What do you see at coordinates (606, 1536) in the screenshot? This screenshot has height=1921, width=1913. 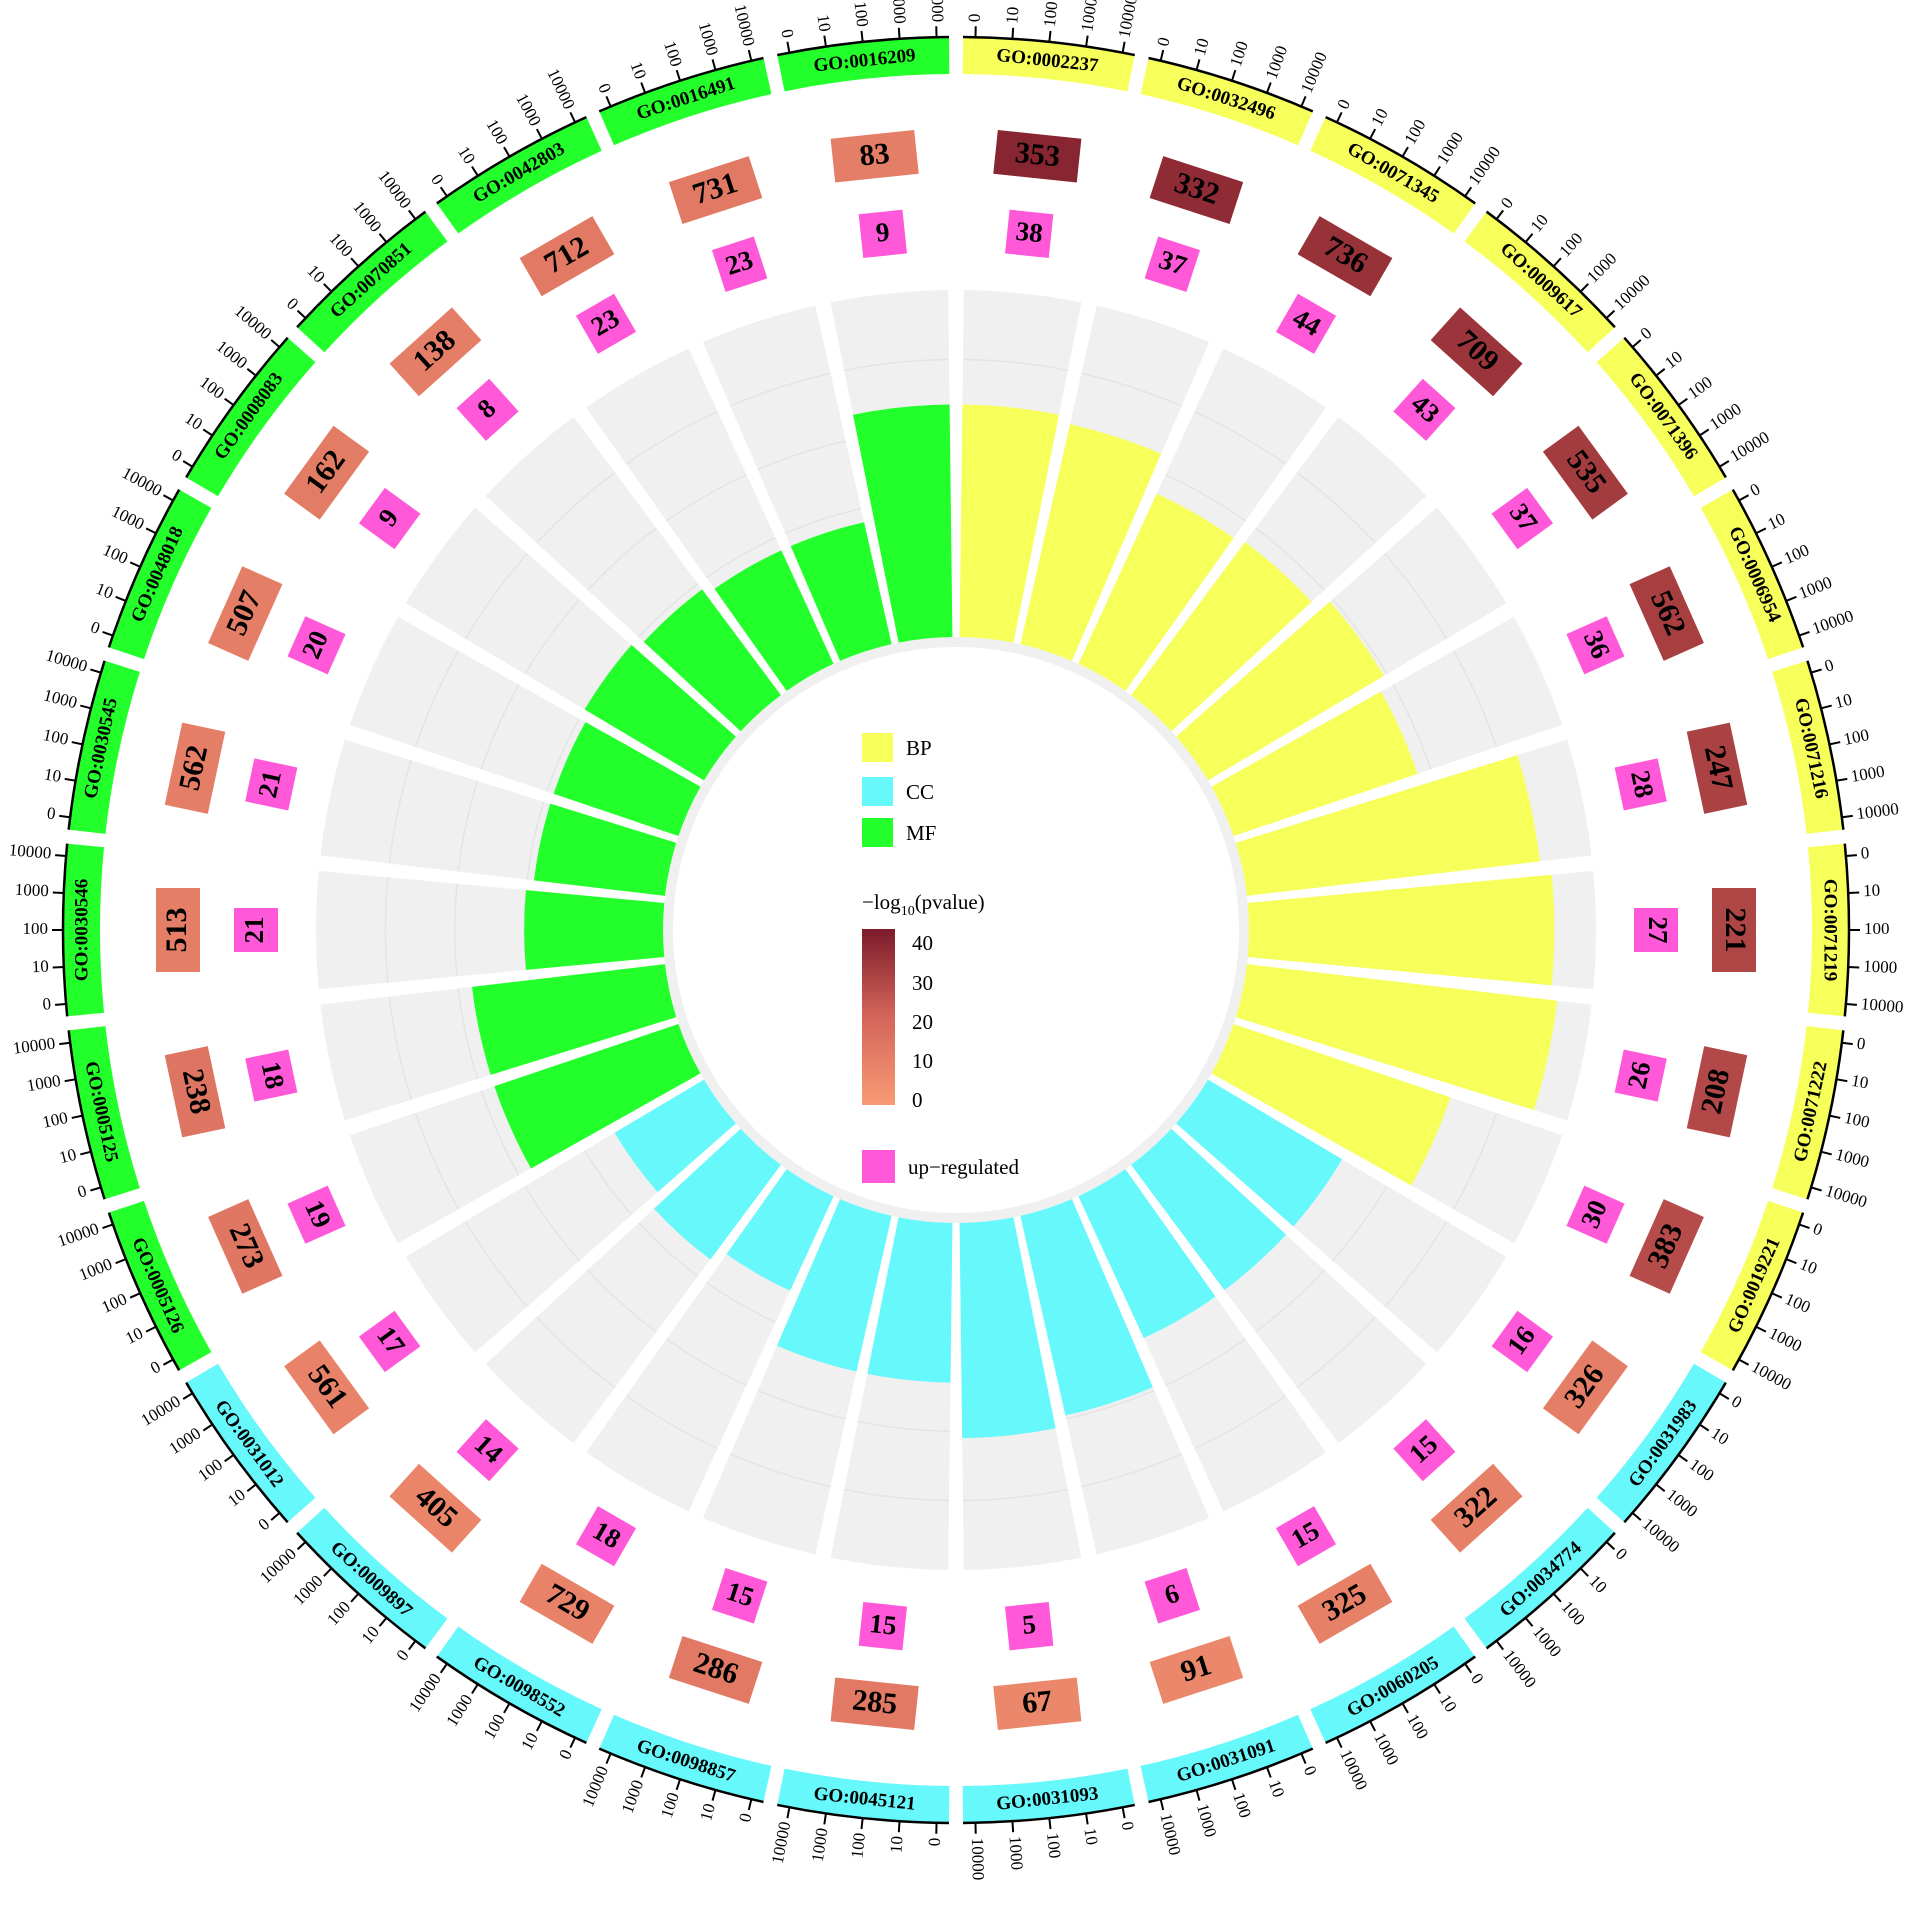 I see `upregulated-box: 18` at bounding box center [606, 1536].